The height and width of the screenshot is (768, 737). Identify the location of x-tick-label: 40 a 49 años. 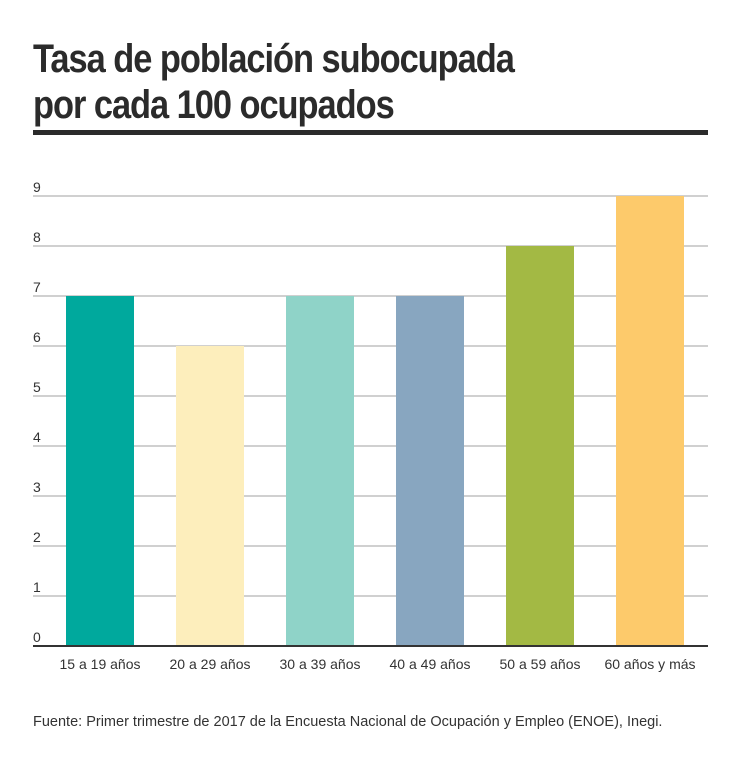
(430, 664).